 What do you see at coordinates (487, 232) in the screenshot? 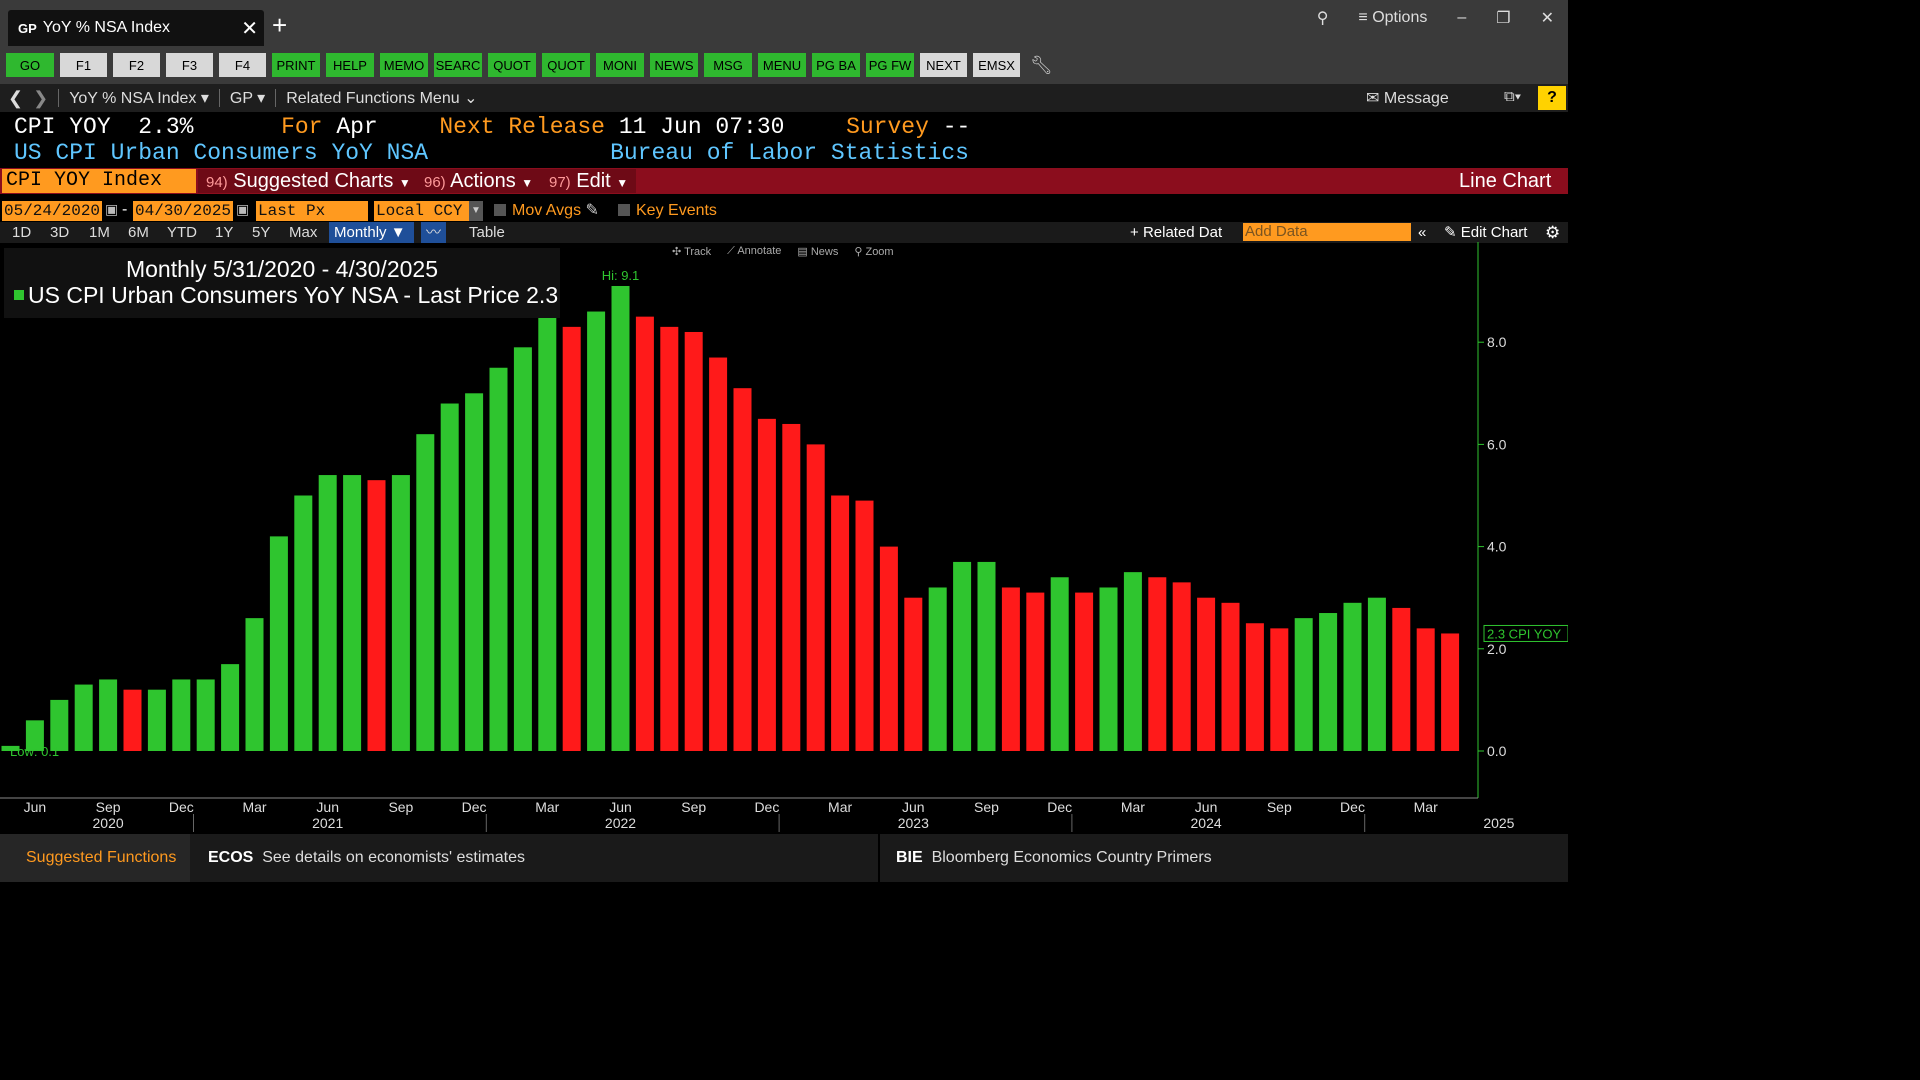
I see `table-button: Table` at bounding box center [487, 232].